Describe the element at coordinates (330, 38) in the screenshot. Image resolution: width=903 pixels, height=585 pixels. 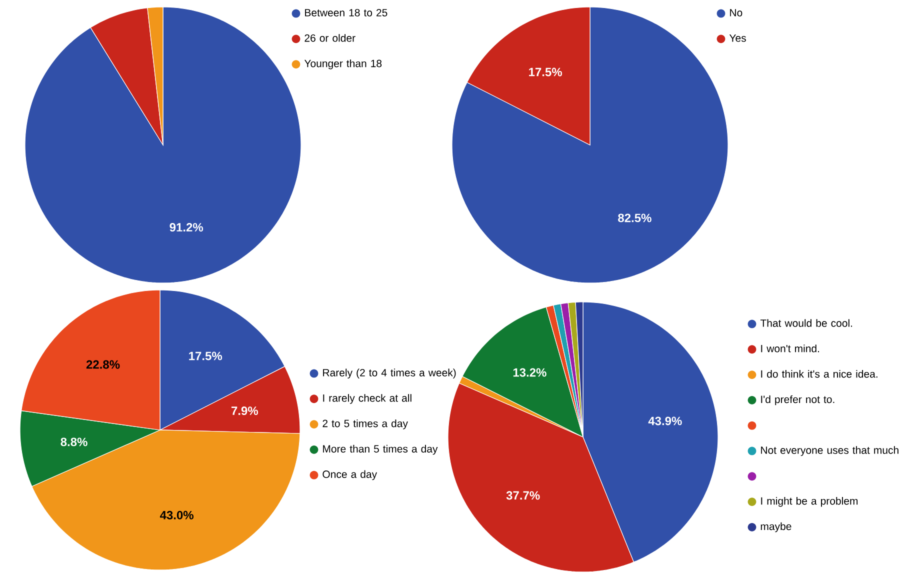
I see `legend-label: 26 or older` at that location.